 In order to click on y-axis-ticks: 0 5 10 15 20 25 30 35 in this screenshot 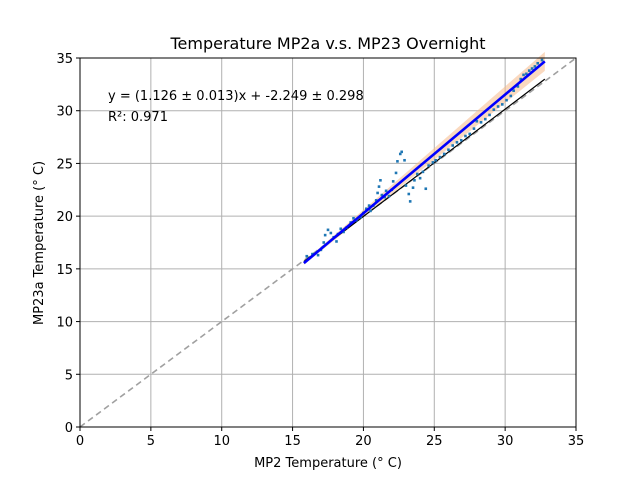, I will do `click(68, 244)`.